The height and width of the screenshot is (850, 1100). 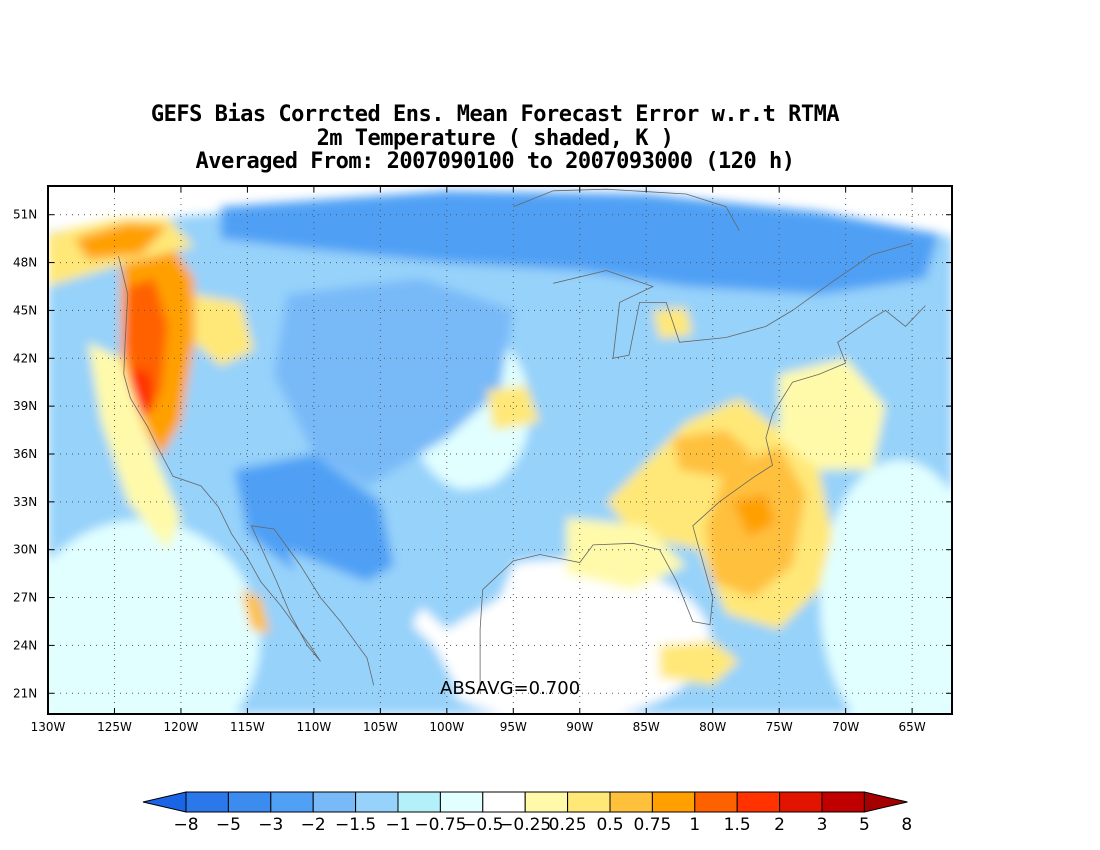 What do you see at coordinates (885, 802) in the screenshot?
I see `colorbar-right-arrow` at bounding box center [885, 802].